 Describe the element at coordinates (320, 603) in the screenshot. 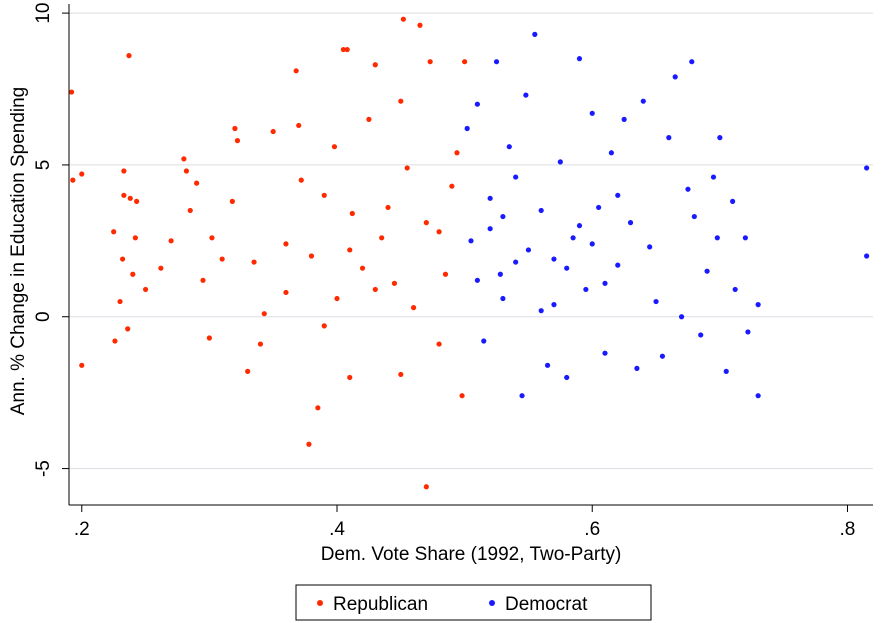

I see `legend-marker-republican` at that location.